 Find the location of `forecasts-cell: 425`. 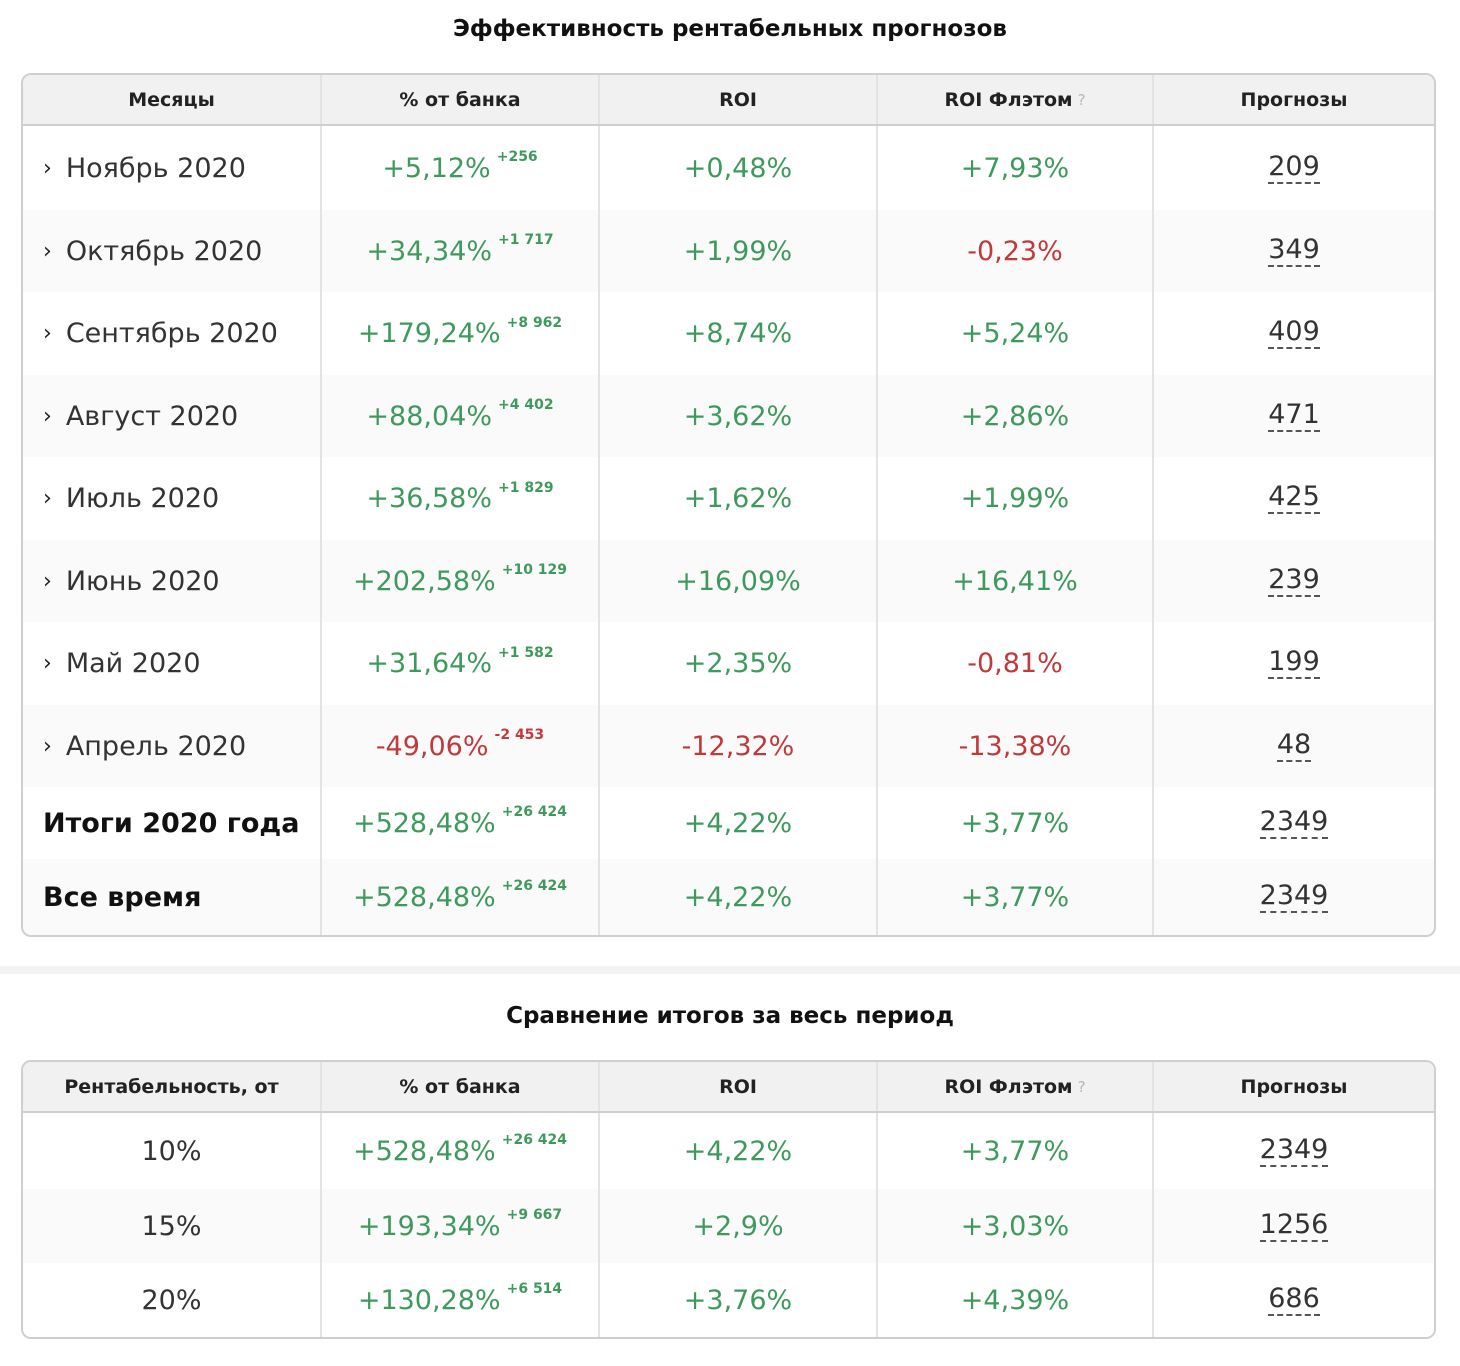

forecasts-cell: 425 is located at coordinates (1294, 498).